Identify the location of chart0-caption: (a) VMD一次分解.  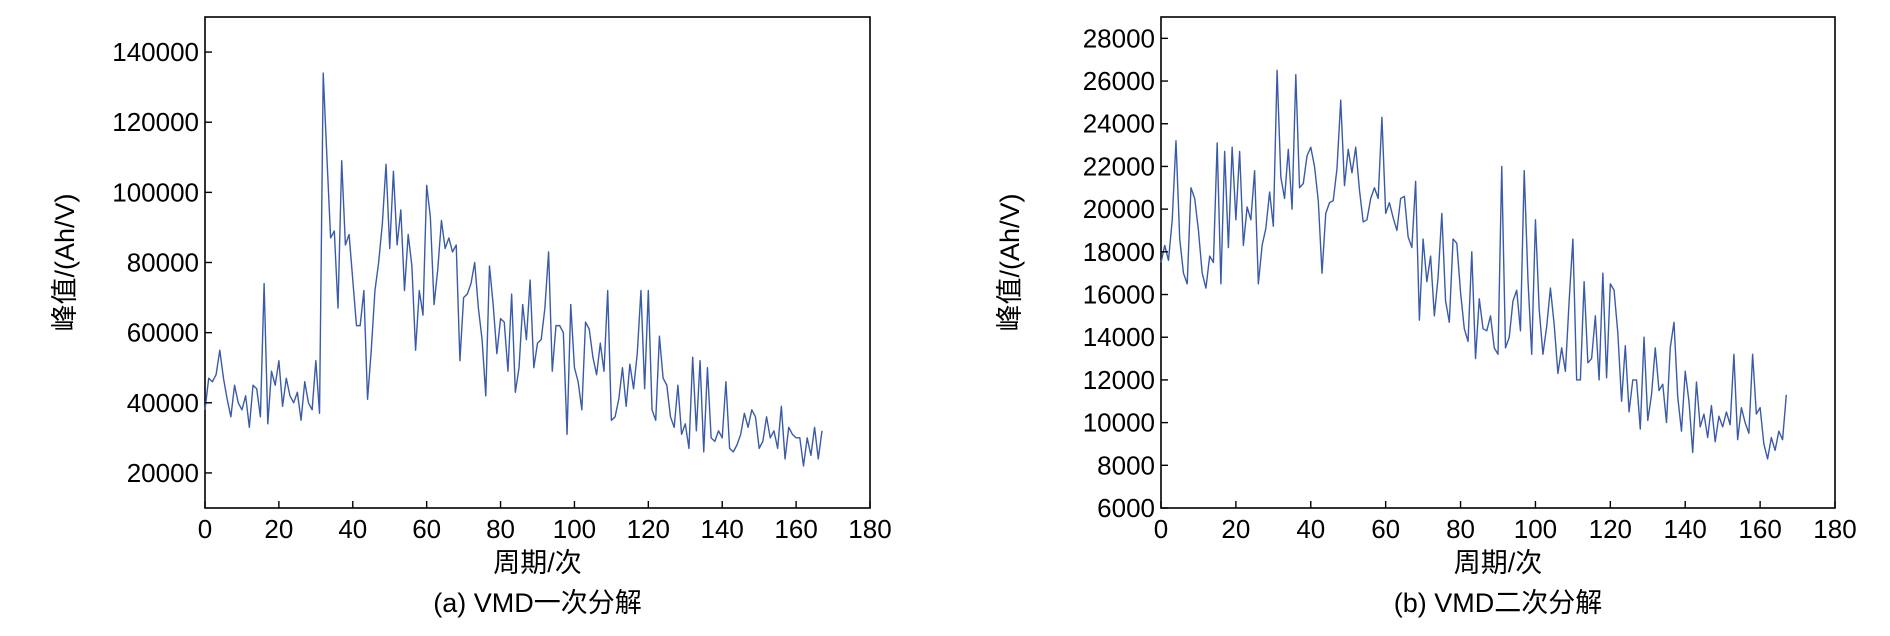
(537, 603).